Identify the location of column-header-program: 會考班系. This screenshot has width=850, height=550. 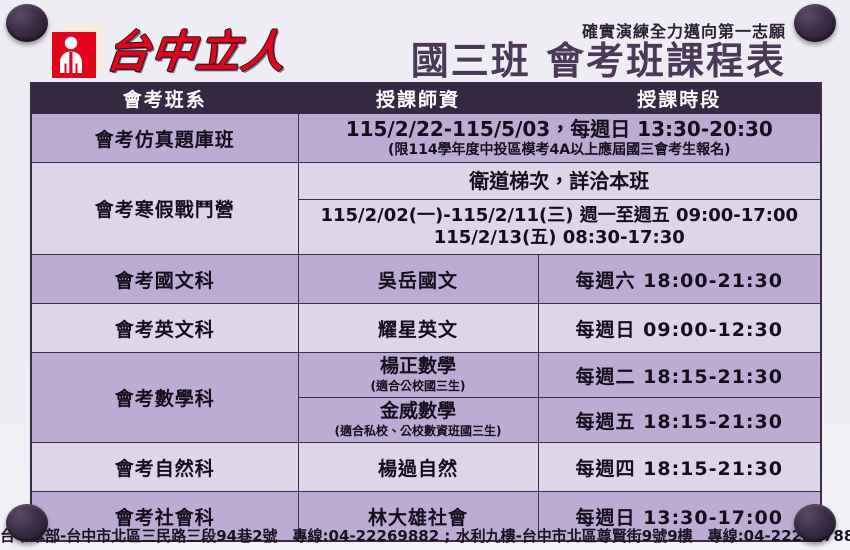
(164, 98).